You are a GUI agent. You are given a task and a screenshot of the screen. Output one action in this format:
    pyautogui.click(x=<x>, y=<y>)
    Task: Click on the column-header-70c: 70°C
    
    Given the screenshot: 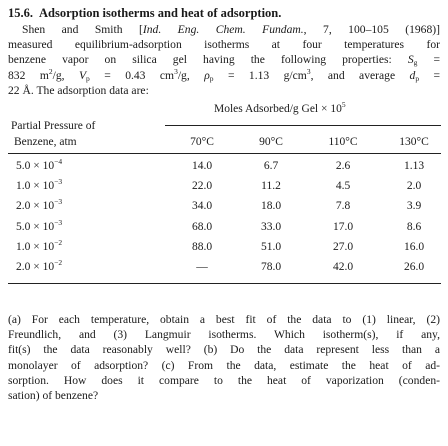 What is the action you would take?
    pyautogui.click(x=202, y=142)
    